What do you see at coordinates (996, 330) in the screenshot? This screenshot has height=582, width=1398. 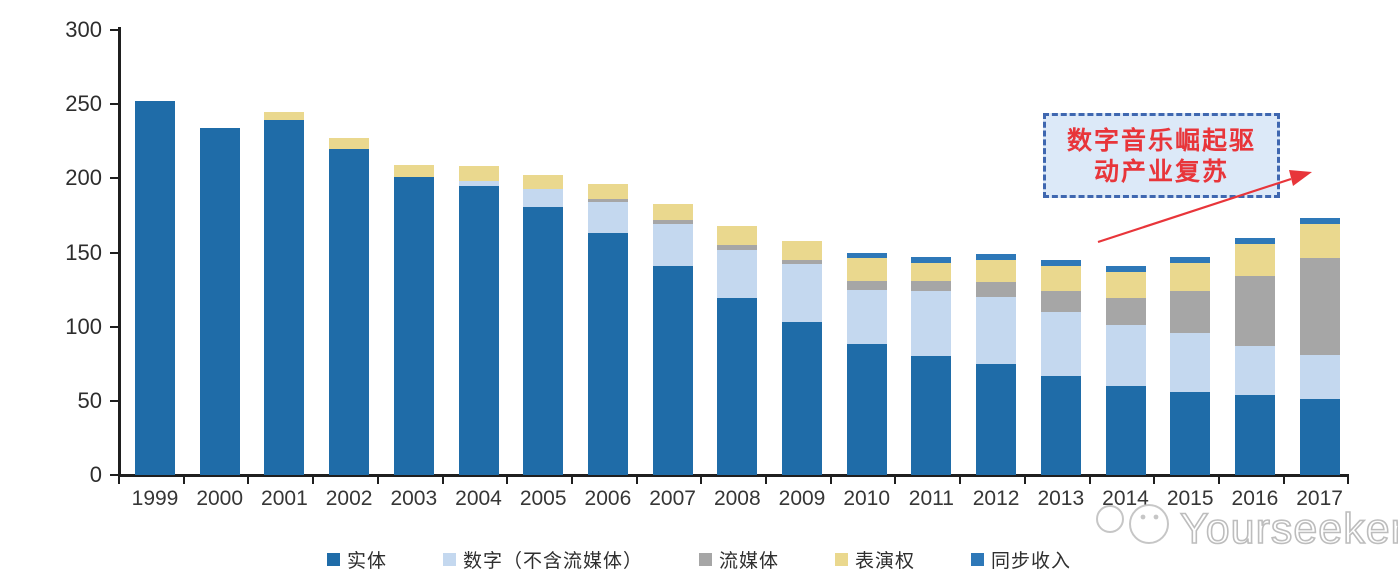 I see `bar-segment-2012-数字（不含流媒体）` at bounding box center [996, 330].